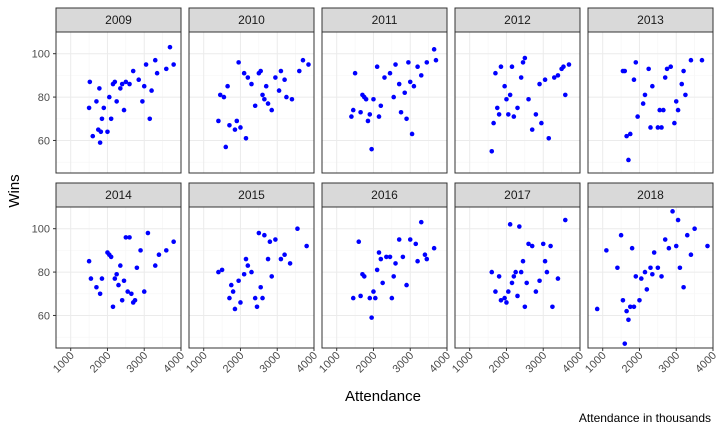 The image size is (720, 432). Describe the element at coordinates (384, 265) in the screenshot. I see `facet-panel-2016: 2016` at that location.